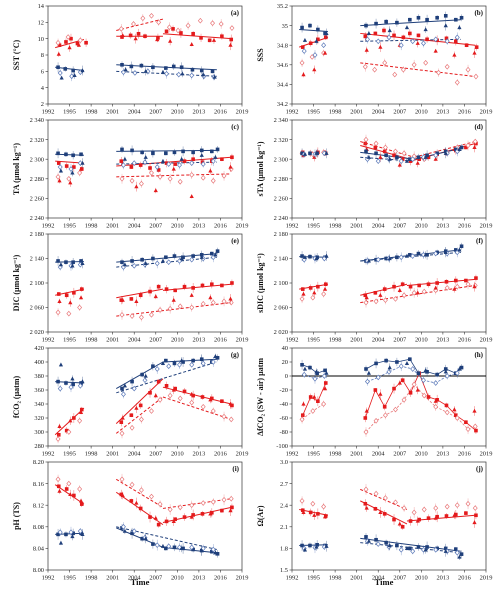 This screenshot has height=590, width=500. Describe the element at coordinates (282, 65) in the screenshot. I see `y-tick-label: 34.6` at that location.